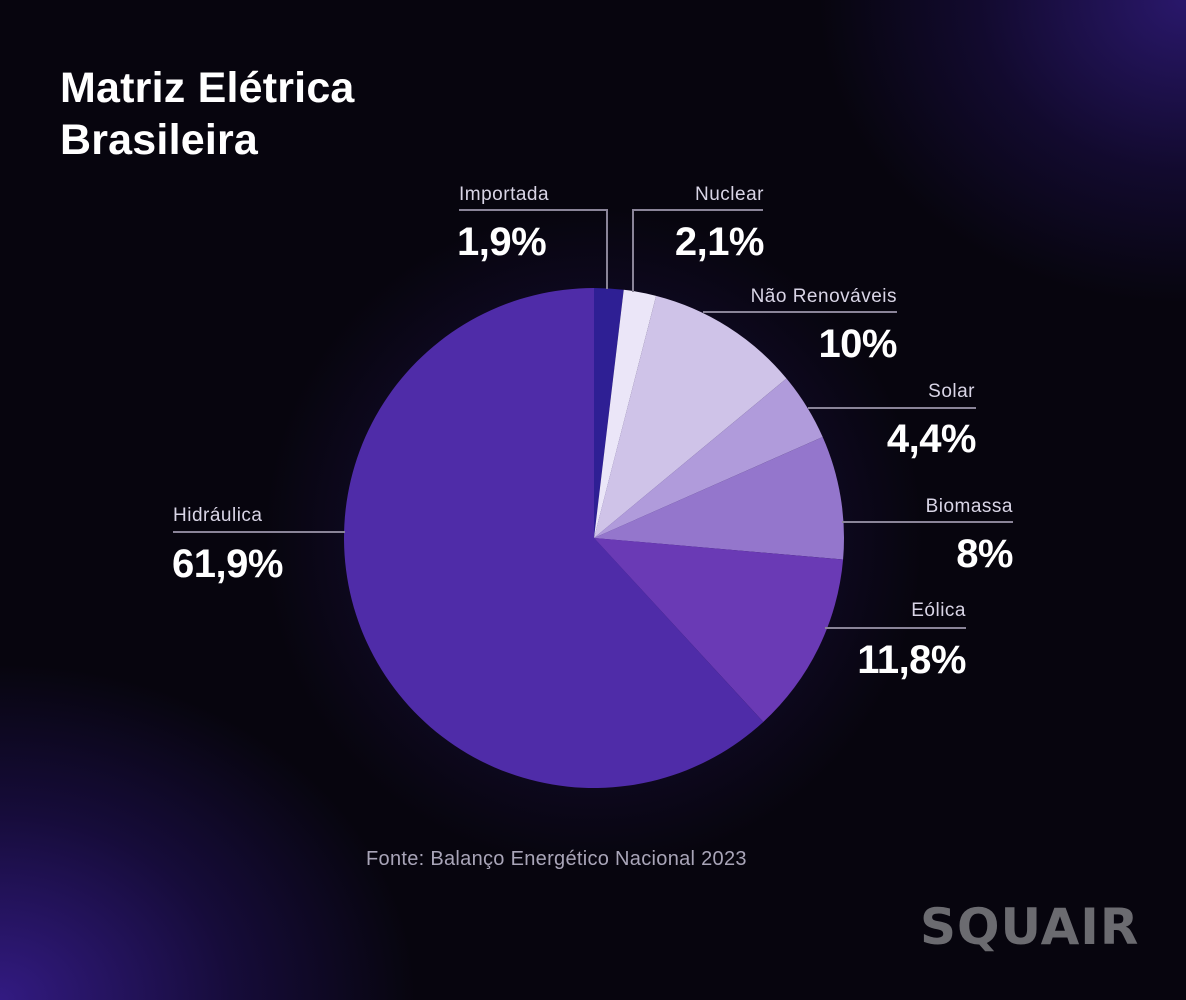  Describe the element at coordinates (207, 114) in the screenshot. I see `chart-title: Matriz Elétrica Brasileira` at that location.